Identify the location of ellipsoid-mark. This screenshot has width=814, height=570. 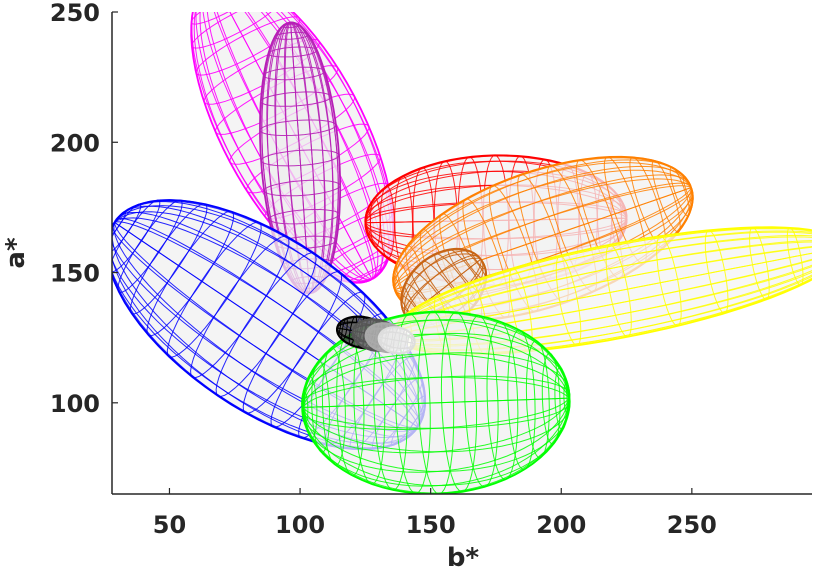
(396, 340).